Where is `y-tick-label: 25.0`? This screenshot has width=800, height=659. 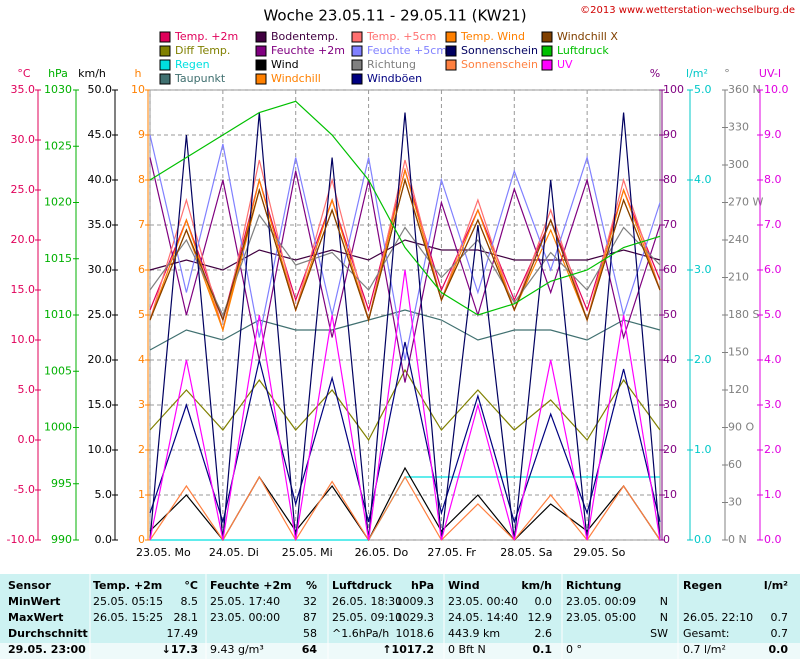 y-tick-label: 25.0 is located at coordinates (23, 189).